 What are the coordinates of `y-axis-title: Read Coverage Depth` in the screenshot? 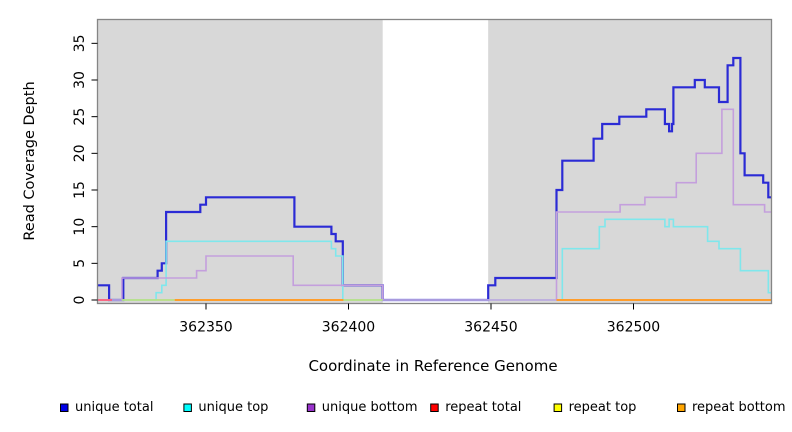 It's located at (30, 161).